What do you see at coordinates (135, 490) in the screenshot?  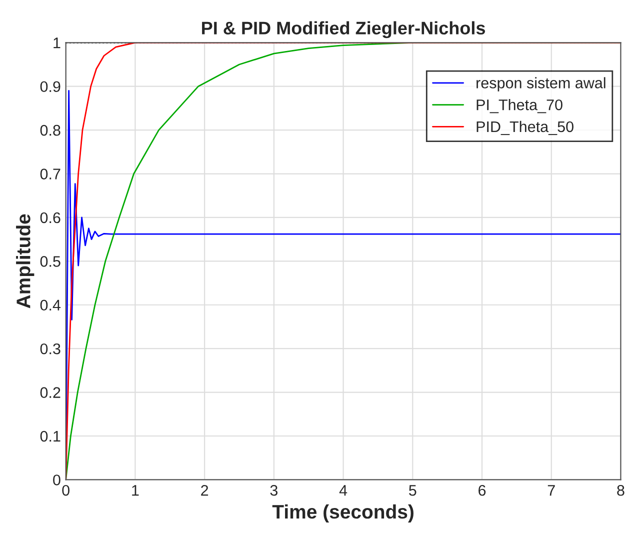 I see `x-tick-label: 1` at bounding box center [135, 490].